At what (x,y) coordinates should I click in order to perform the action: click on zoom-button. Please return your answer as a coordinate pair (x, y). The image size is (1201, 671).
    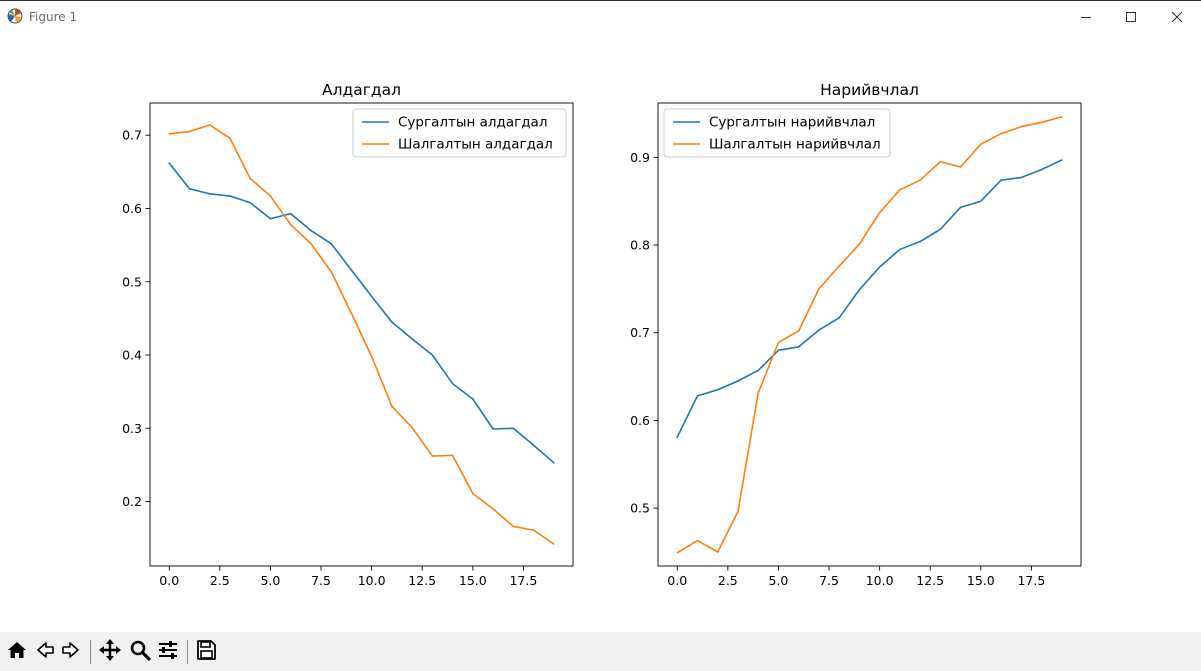
    Looking at the image, I should click on (140, 652).